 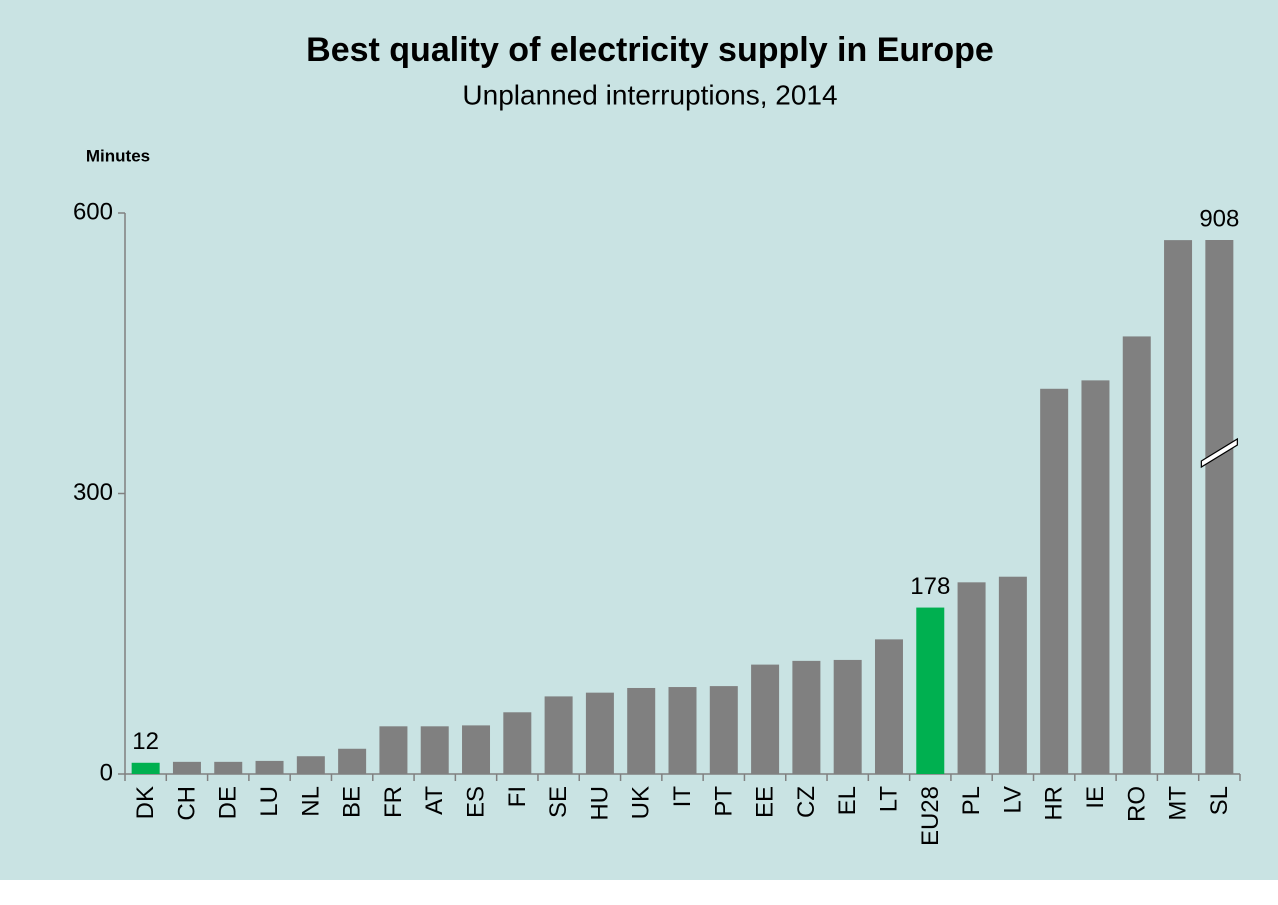 I want to click on y-tick-label: 0, so click(x=106, y=772).